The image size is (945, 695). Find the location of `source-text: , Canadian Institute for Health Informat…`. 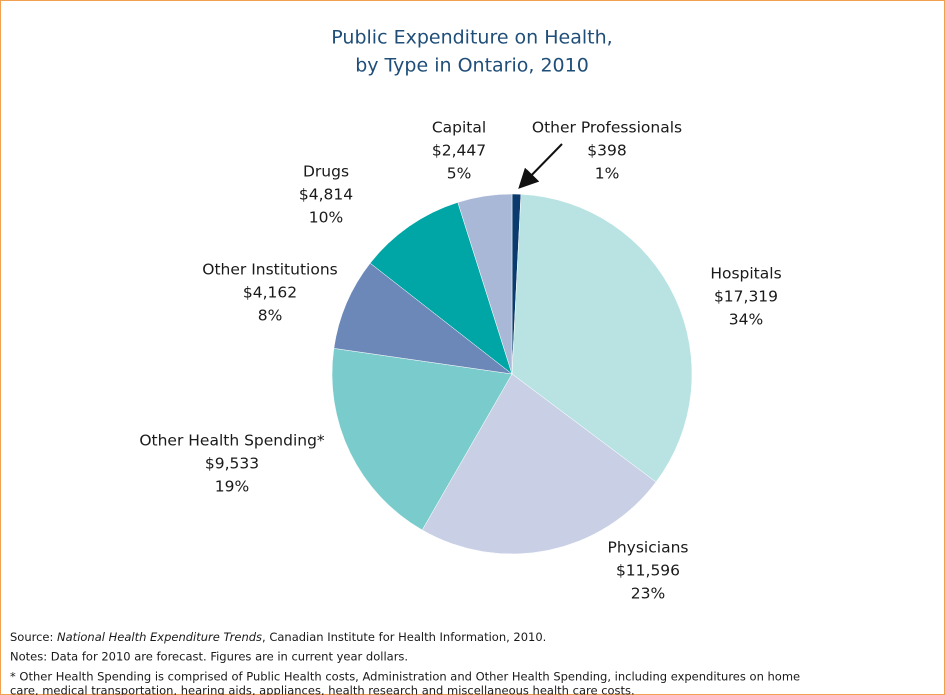

source-text: , Canadian Institute for Health Informat… is located at coordinates (404, 637).